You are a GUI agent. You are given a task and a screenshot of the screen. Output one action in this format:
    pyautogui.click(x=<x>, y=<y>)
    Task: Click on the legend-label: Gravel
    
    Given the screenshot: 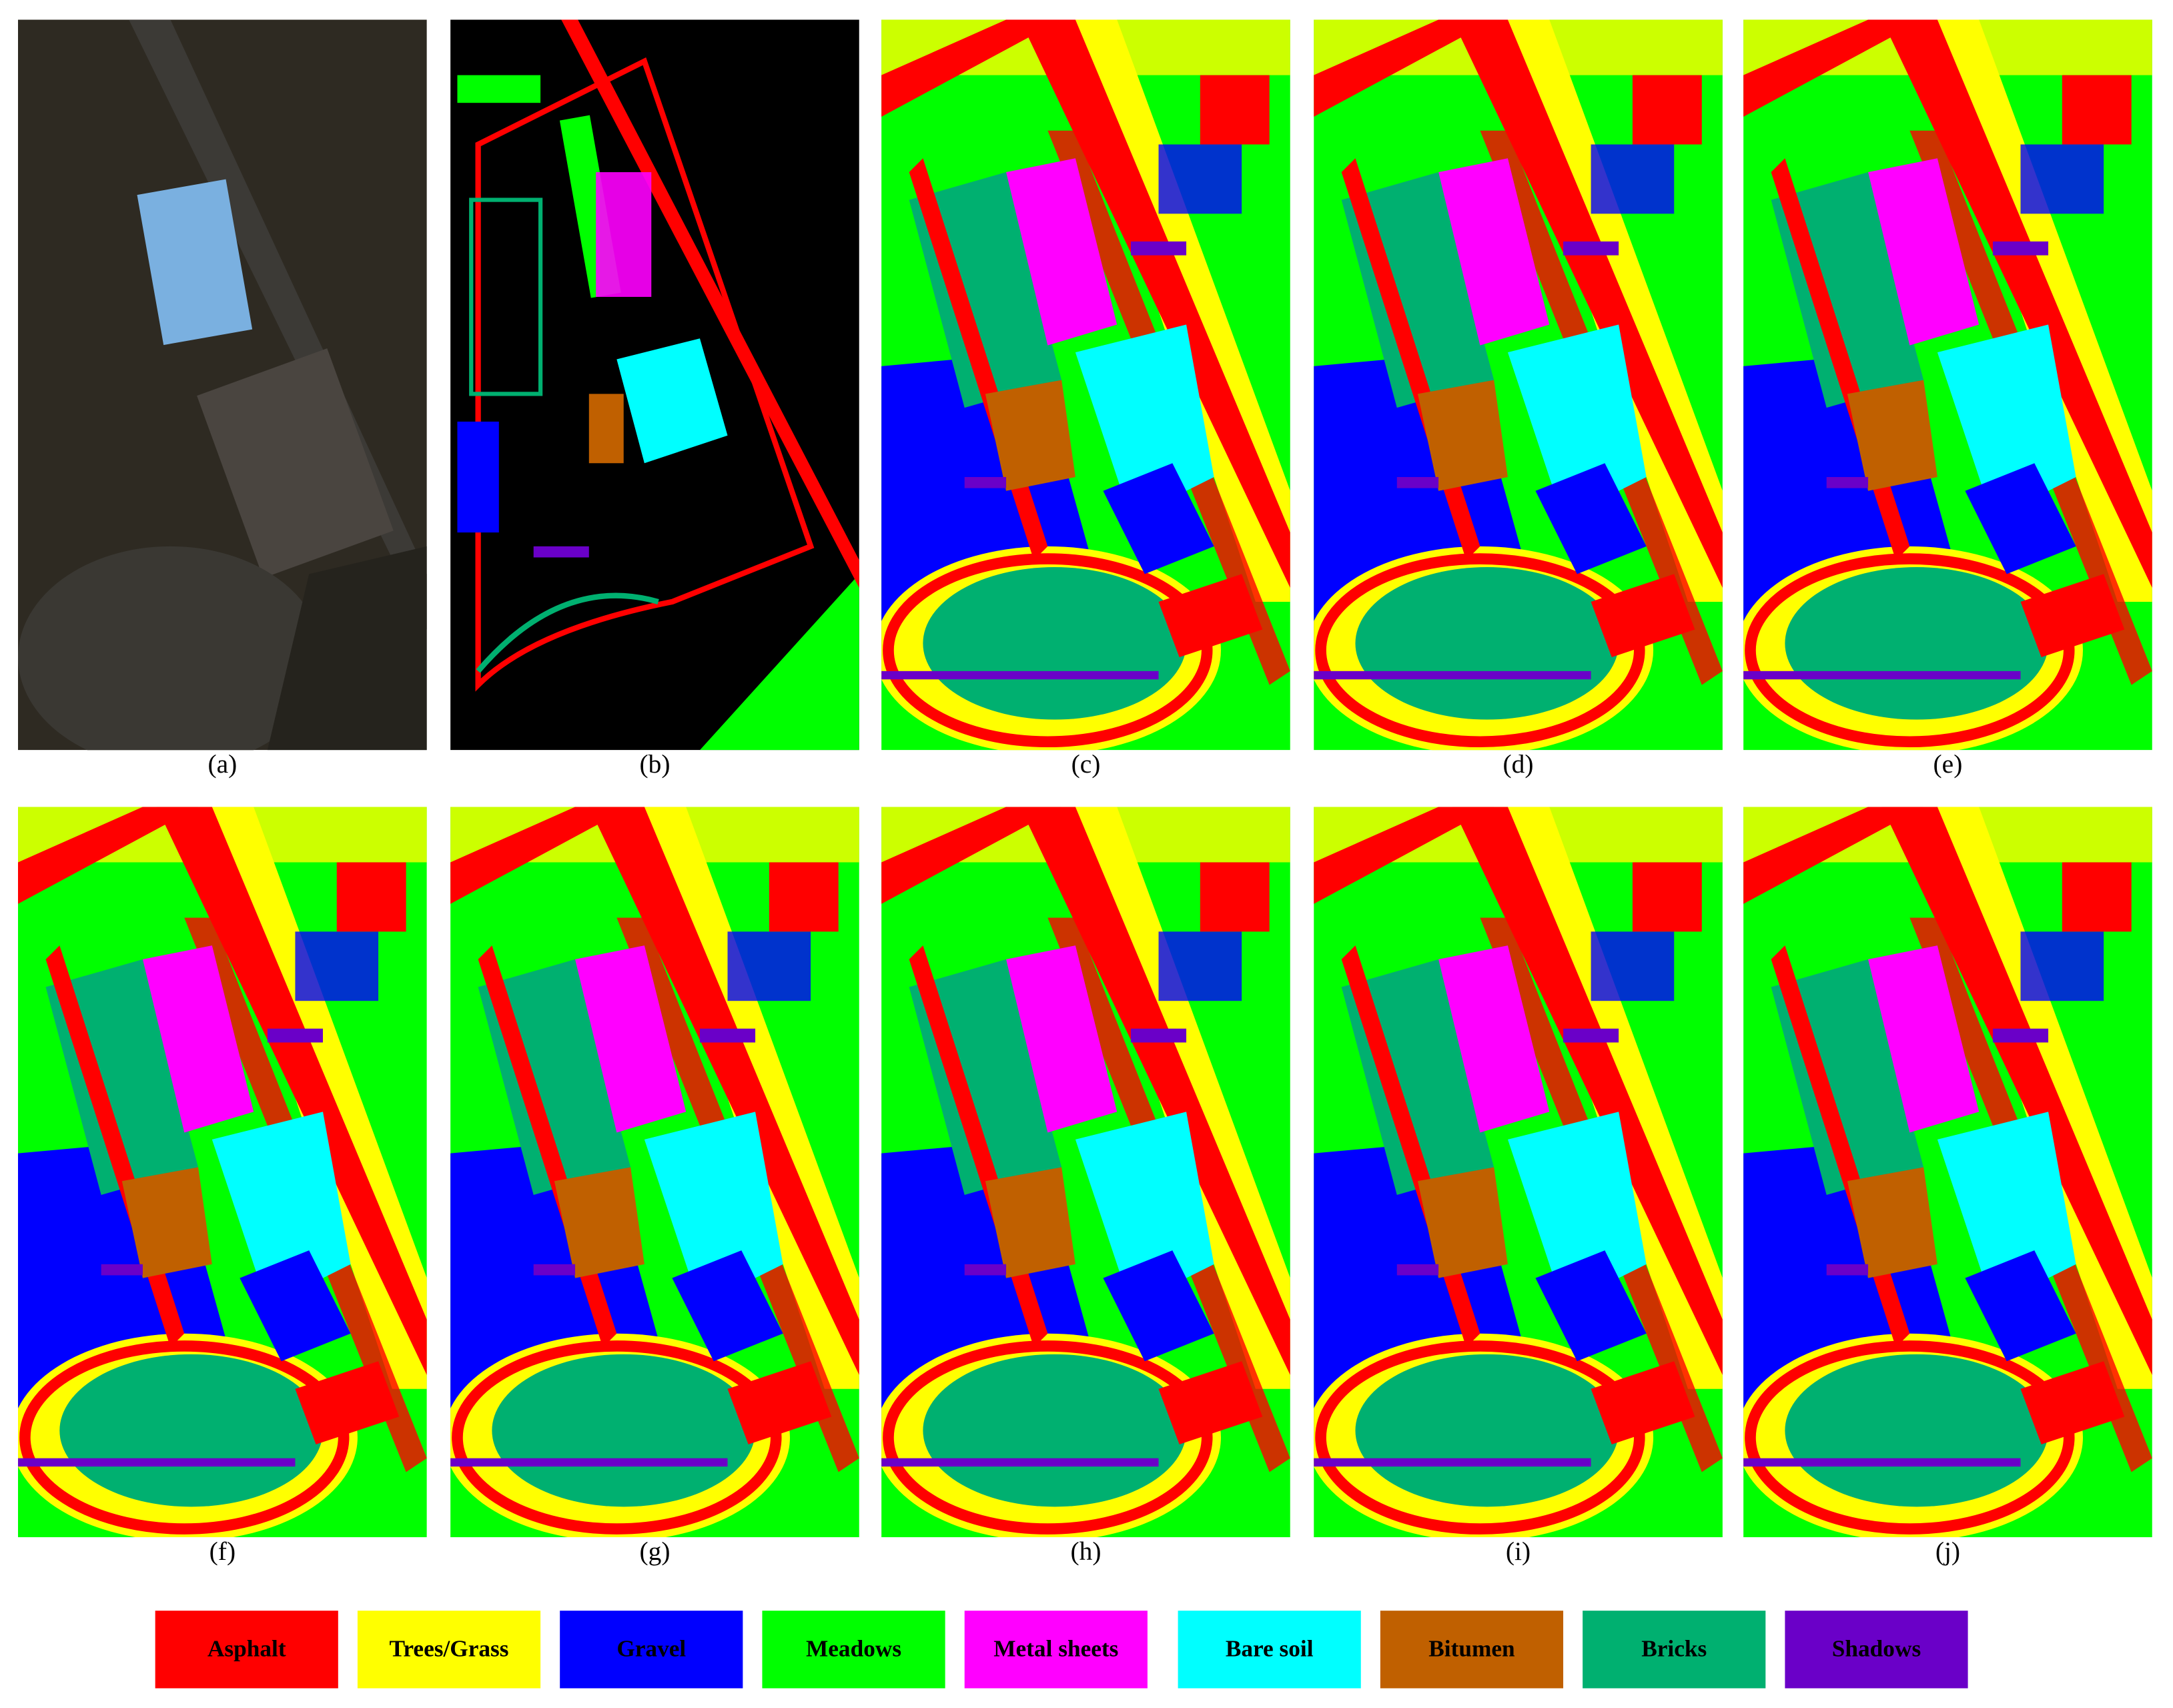 What is the action you would take?
    pyautogui.click(x=651, y=1648)
    